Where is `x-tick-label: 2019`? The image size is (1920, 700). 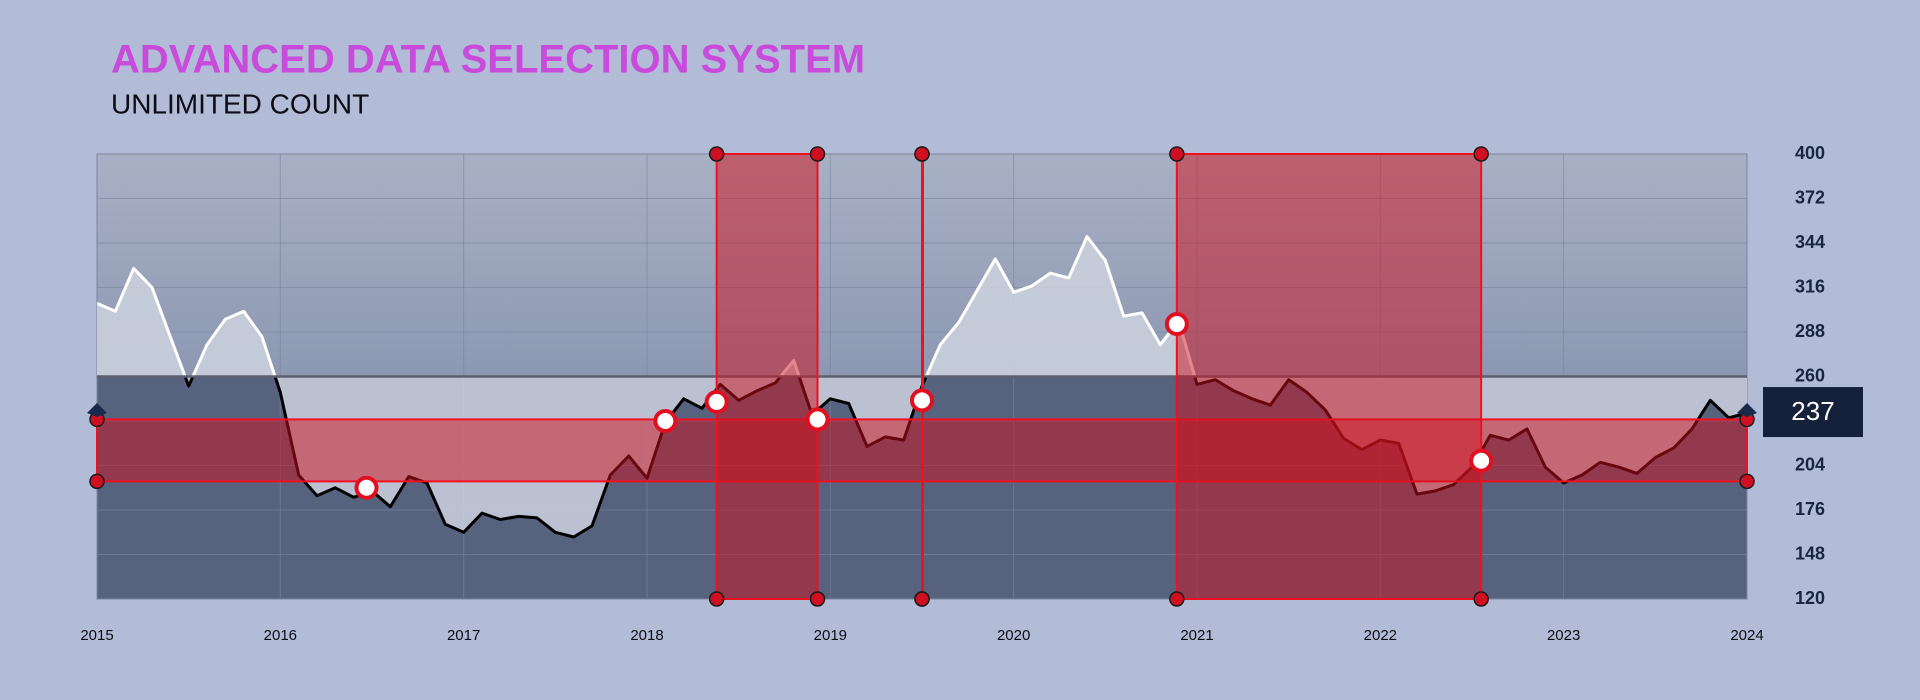 x-tick-label: 2019 is located at coordinates (830, 635).